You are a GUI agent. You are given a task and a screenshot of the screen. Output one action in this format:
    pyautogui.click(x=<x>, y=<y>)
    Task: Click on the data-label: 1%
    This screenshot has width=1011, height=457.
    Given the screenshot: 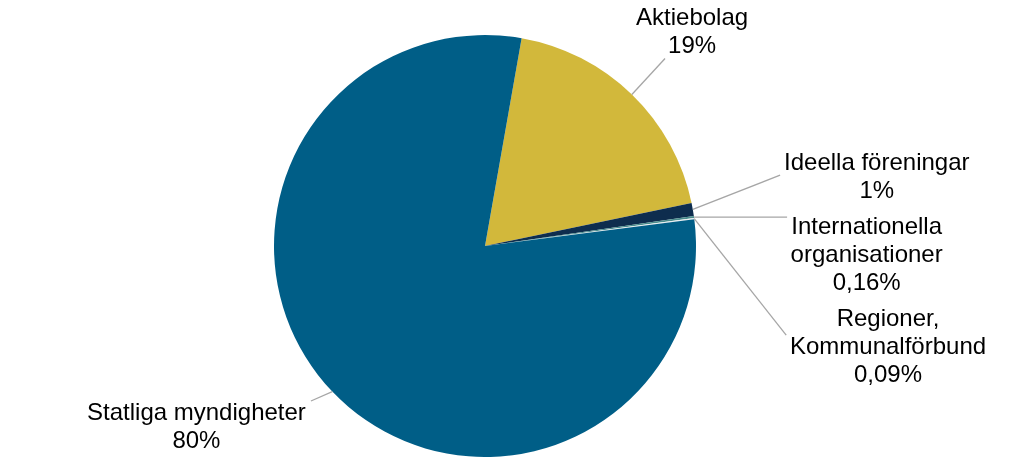 What is the action you would take?
    pyautogui.click(x=877, y=190)
    